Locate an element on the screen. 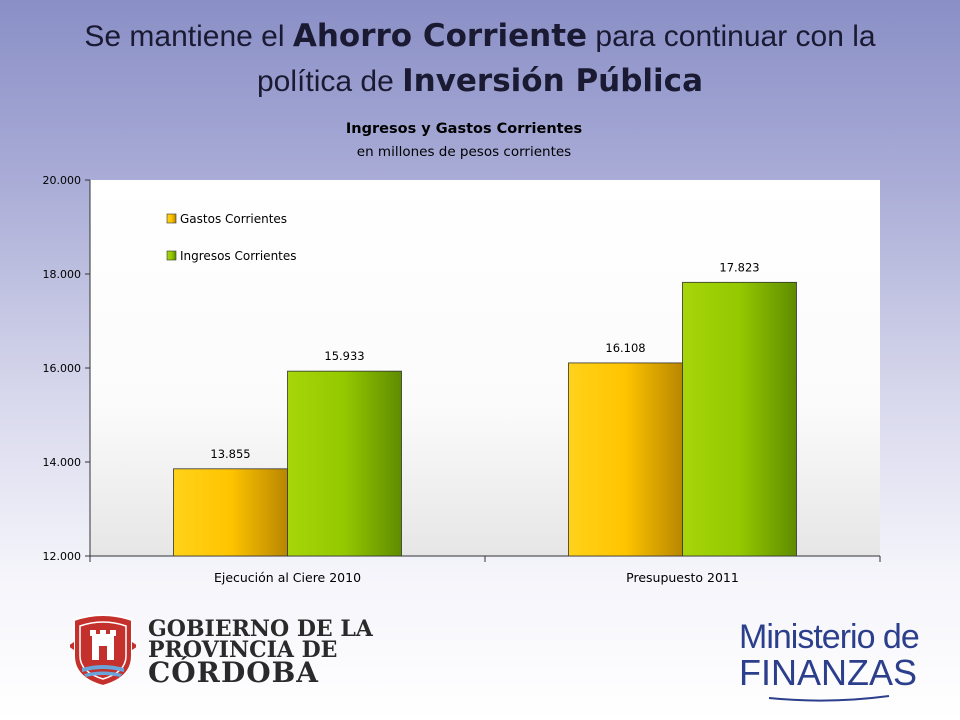  logo-right-line1: Ministerio de is located at coordinates (829, 637).